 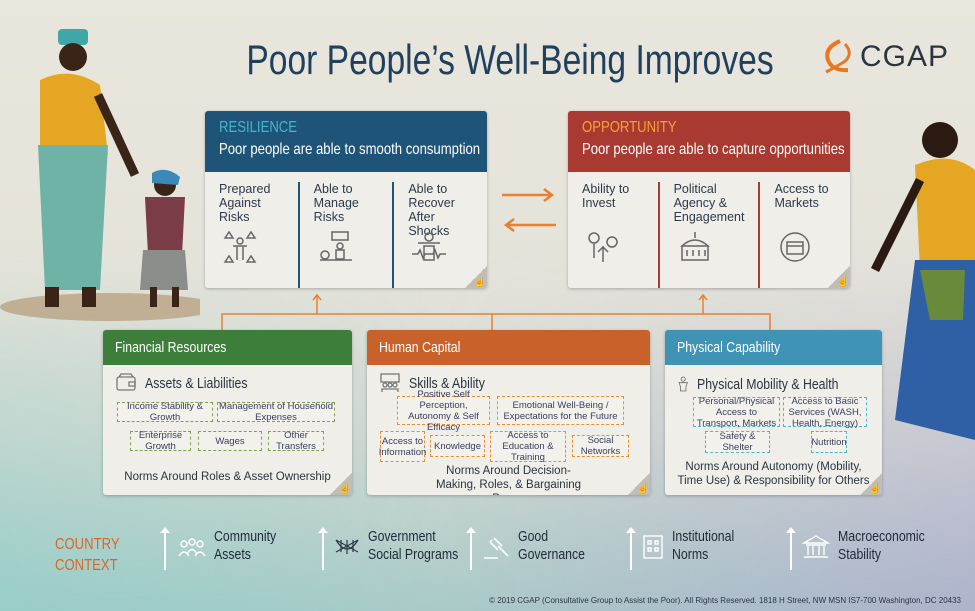 I want to click on physical-section: Physical Mobility & Health, so click(x=768, y=384).